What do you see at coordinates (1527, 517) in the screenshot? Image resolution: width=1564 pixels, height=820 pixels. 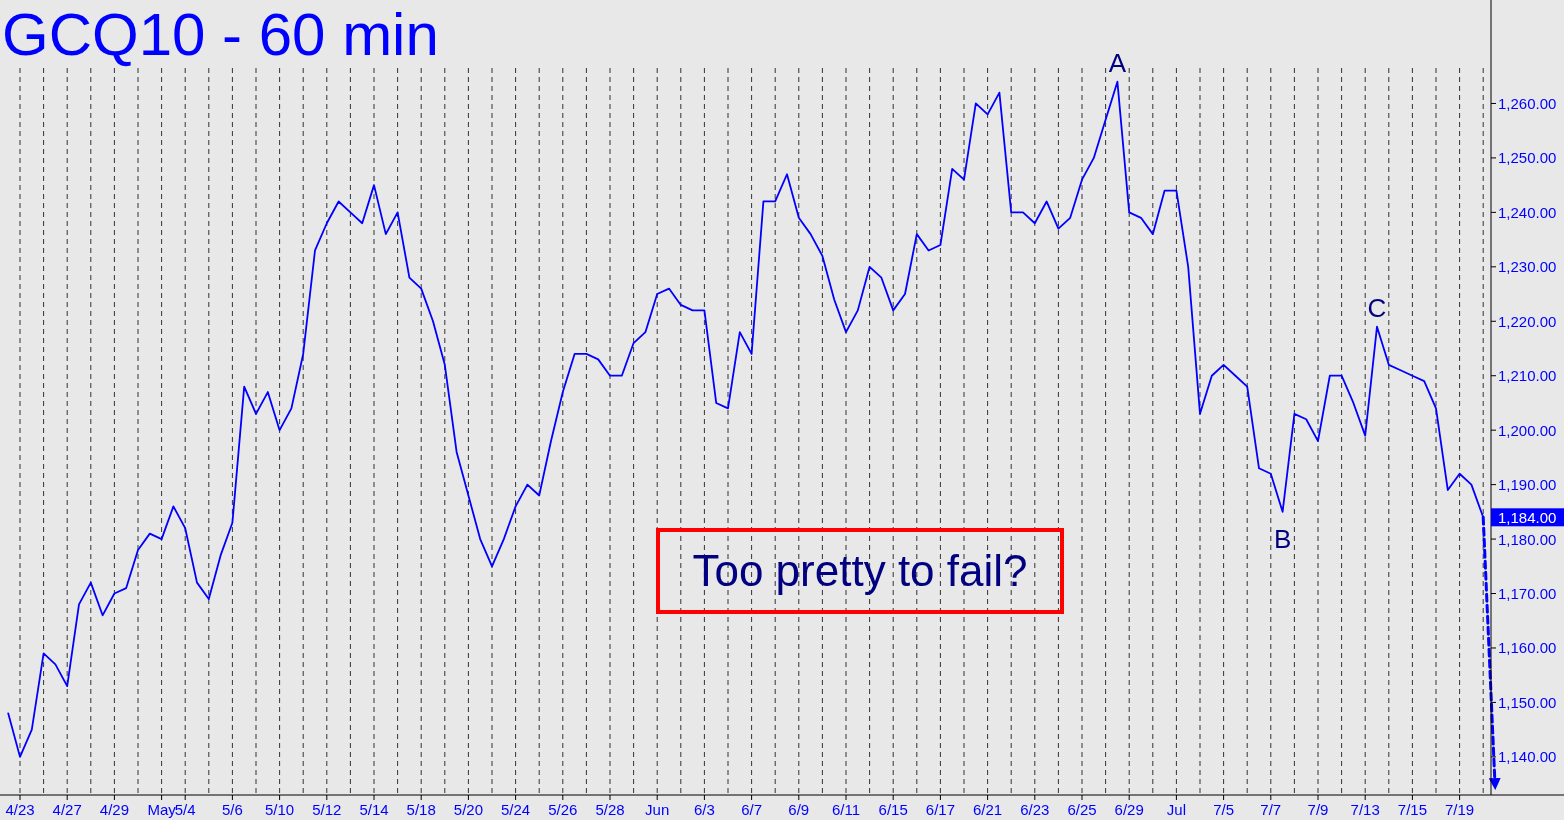 I see `annotation: 1,184.00` at bounding box center [1527, 517].